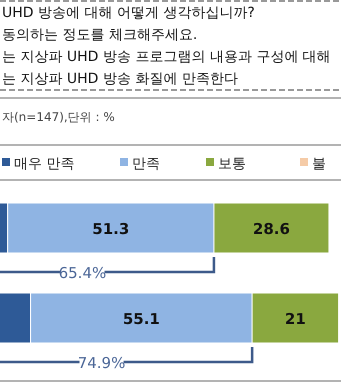 This screenshot has height=383, width=341. What do you see at coordinates (128, 13) in the screenshot?
I see `text: UHD 방송에 대해 어떻게 생각하십니까?` at bounding box center [128, 13].